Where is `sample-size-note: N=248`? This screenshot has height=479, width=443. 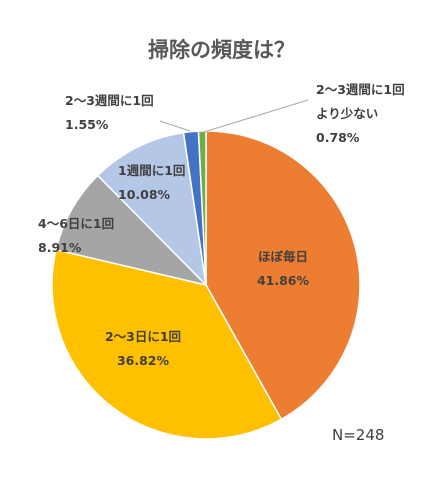 sample-size-note: N=248 is located at coordinates (358, 435).